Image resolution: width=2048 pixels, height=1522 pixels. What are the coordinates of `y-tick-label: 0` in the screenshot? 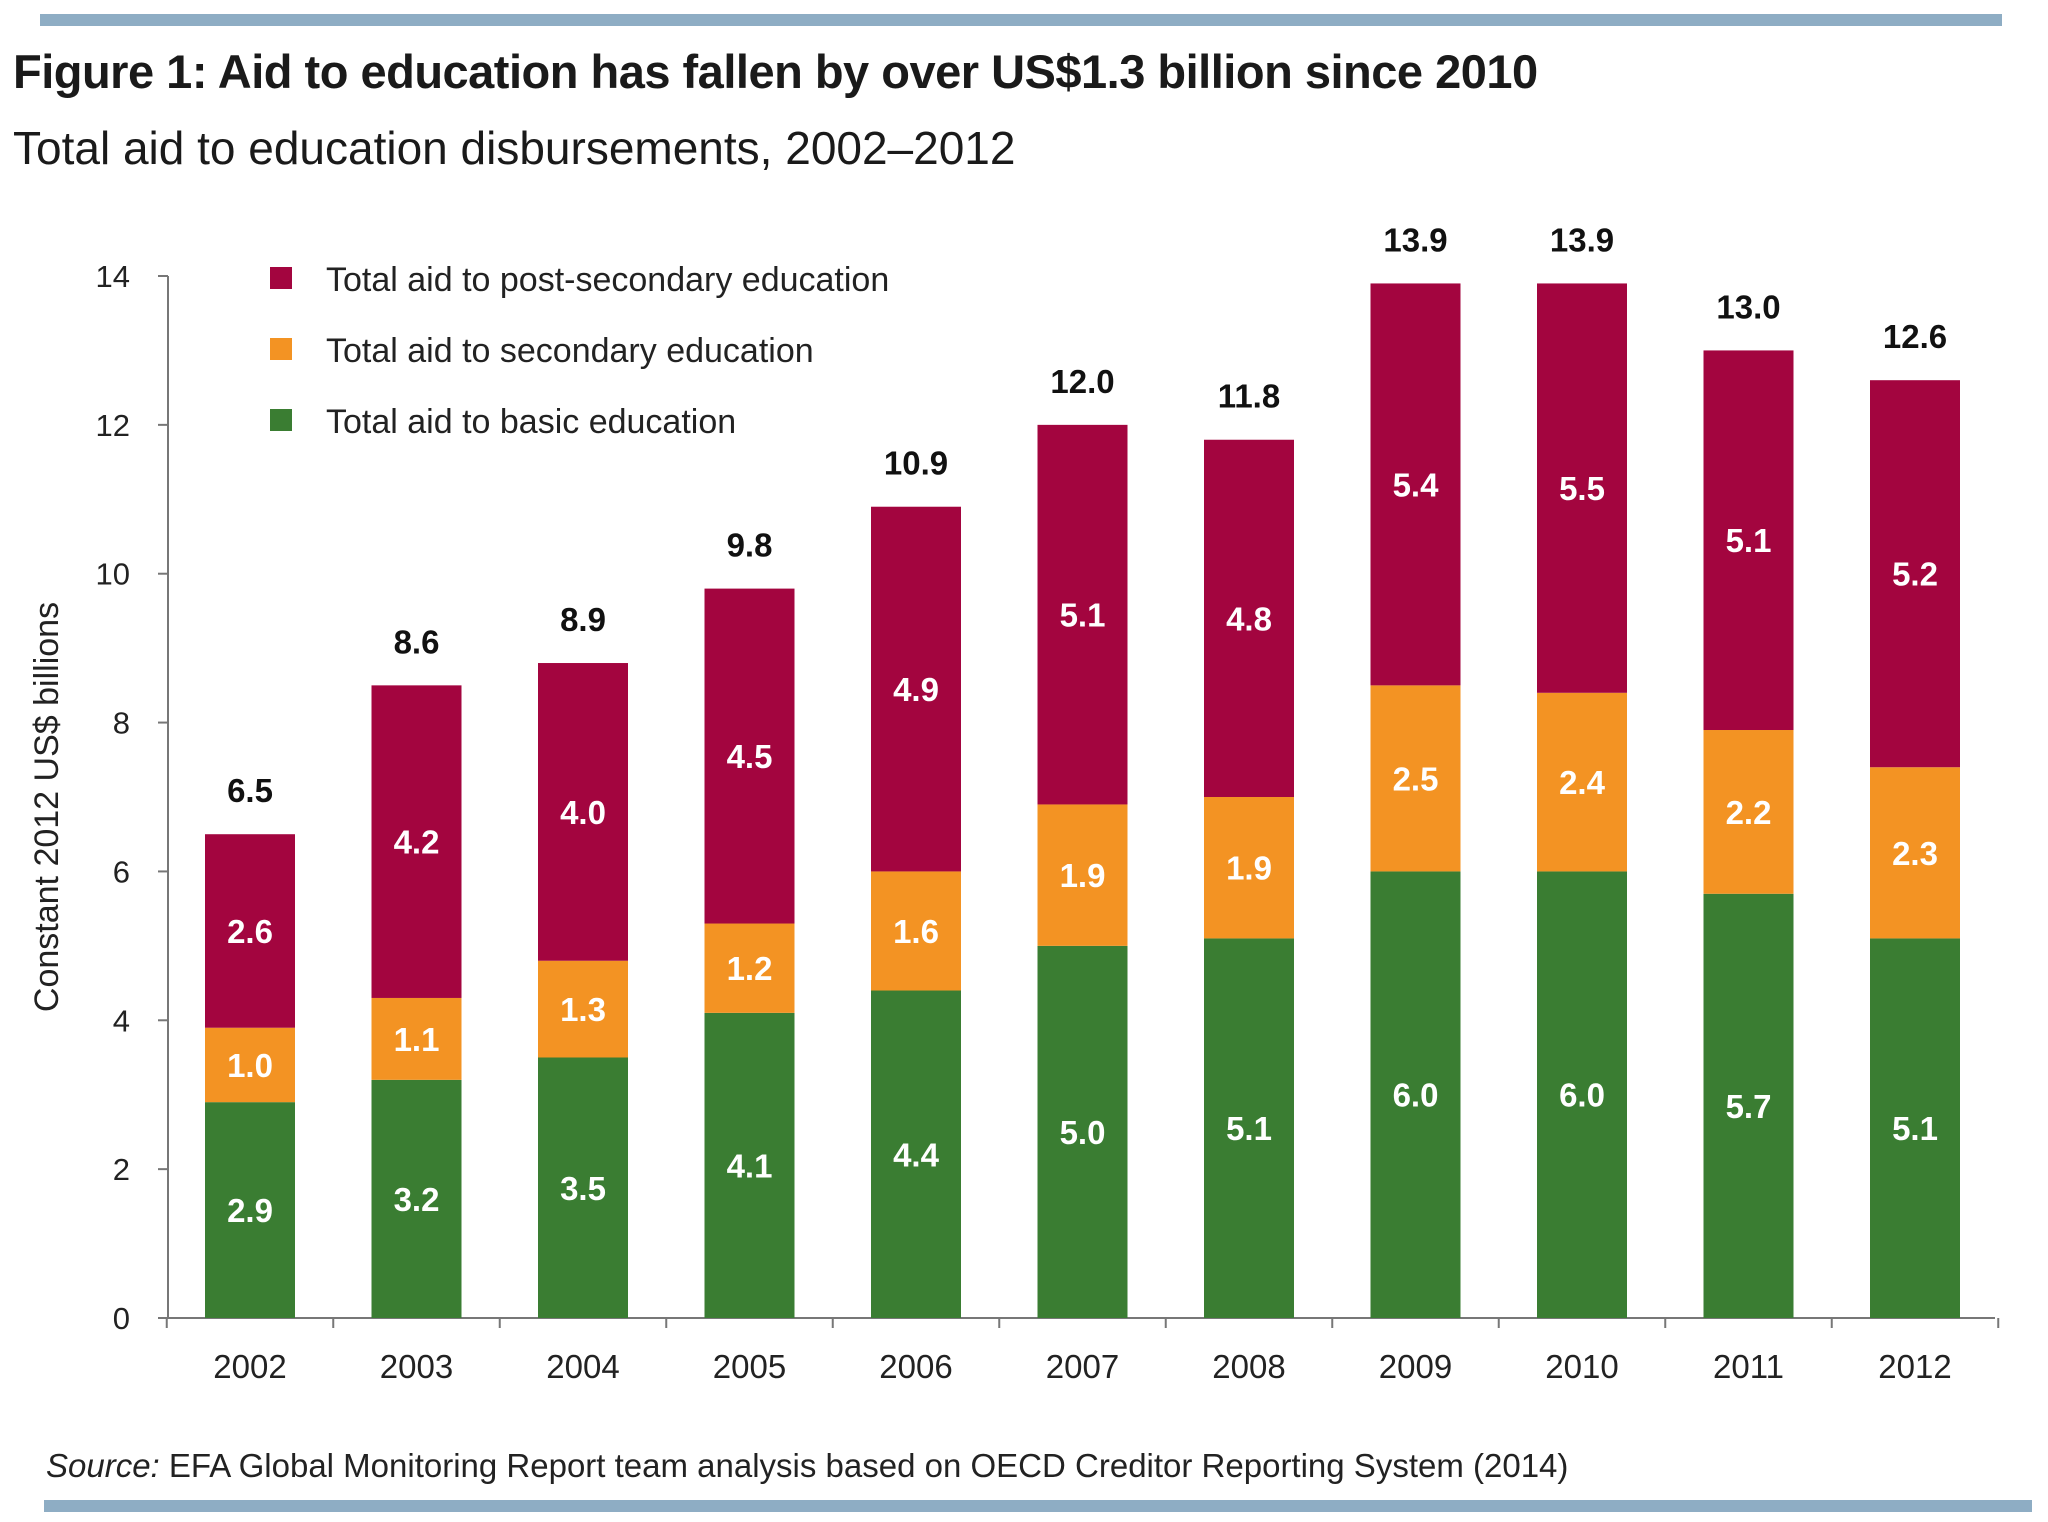 It's located at (121, 1318).